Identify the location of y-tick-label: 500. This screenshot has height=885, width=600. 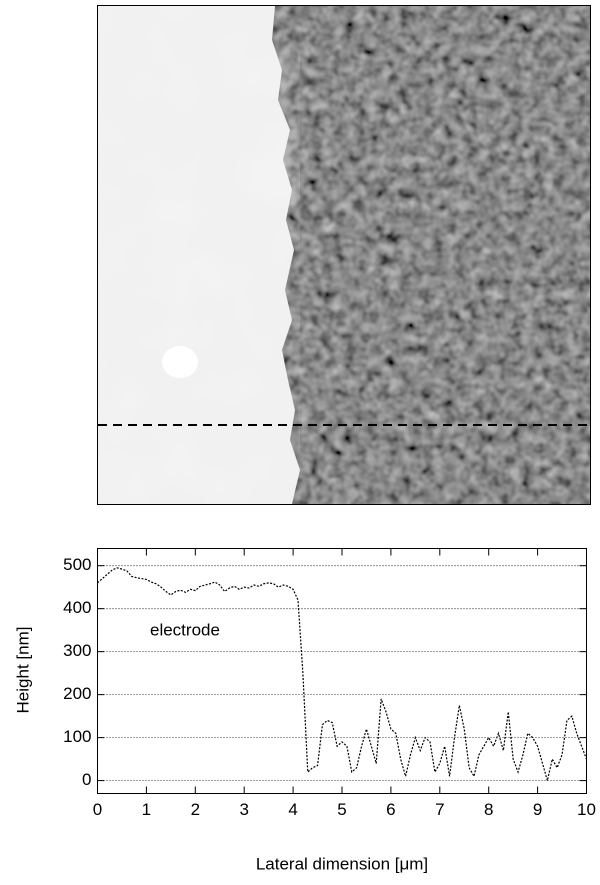
(77, 564).